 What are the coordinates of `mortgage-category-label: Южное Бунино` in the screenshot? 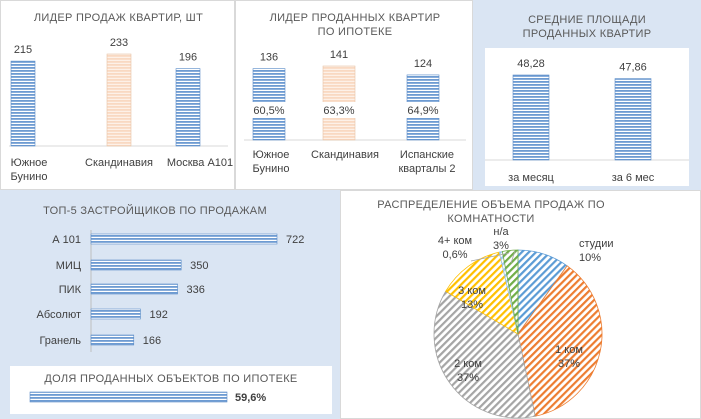 It's located at (271, 162).